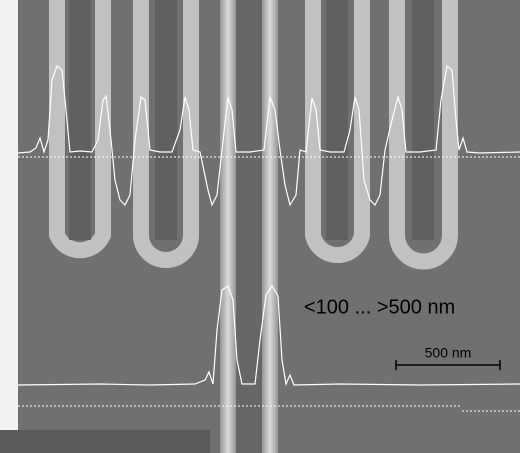 This screenshot has width=520, height=453. What do you see at coordinates (448, 353) in the screenshot?
I see `scale-label: 500 nm` at bounding box center [448, 353].